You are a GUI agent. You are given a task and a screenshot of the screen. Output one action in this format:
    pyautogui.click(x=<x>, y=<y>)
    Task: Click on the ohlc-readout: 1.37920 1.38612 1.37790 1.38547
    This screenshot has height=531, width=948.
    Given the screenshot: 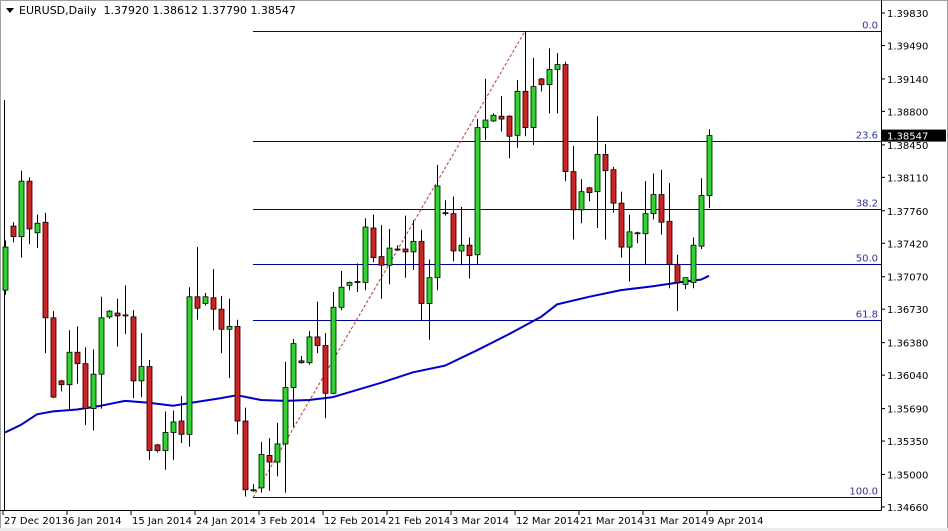 What is the action you would take?
    pyautogui.click(x=199, y=10)
    